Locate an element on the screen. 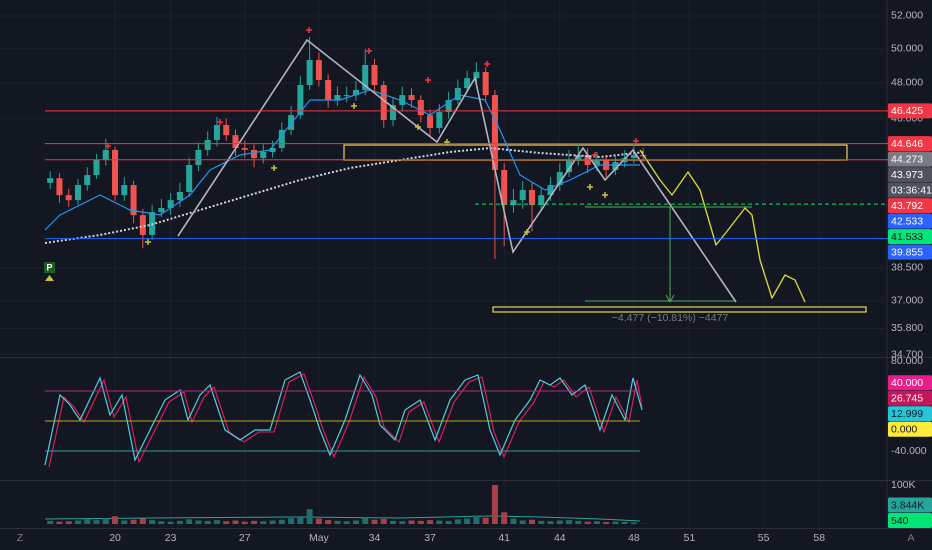 This screenshot has width=932, height=550. price-tag-label: 0.000 is located at coordinates (904, 430).